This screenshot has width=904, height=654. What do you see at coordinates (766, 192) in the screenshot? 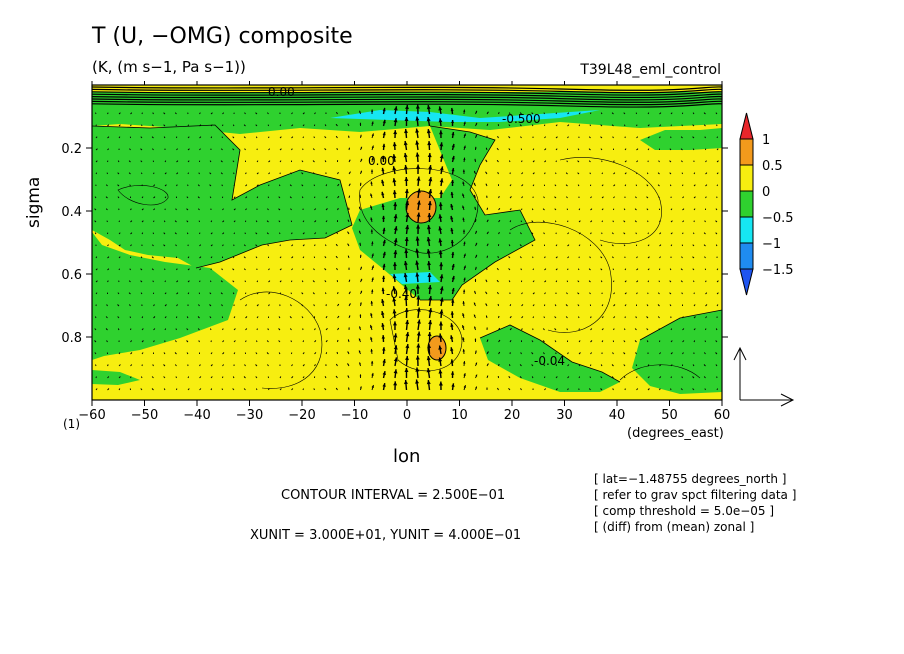
I see `colorbar-label: 0` at bounding box center [766, 192].